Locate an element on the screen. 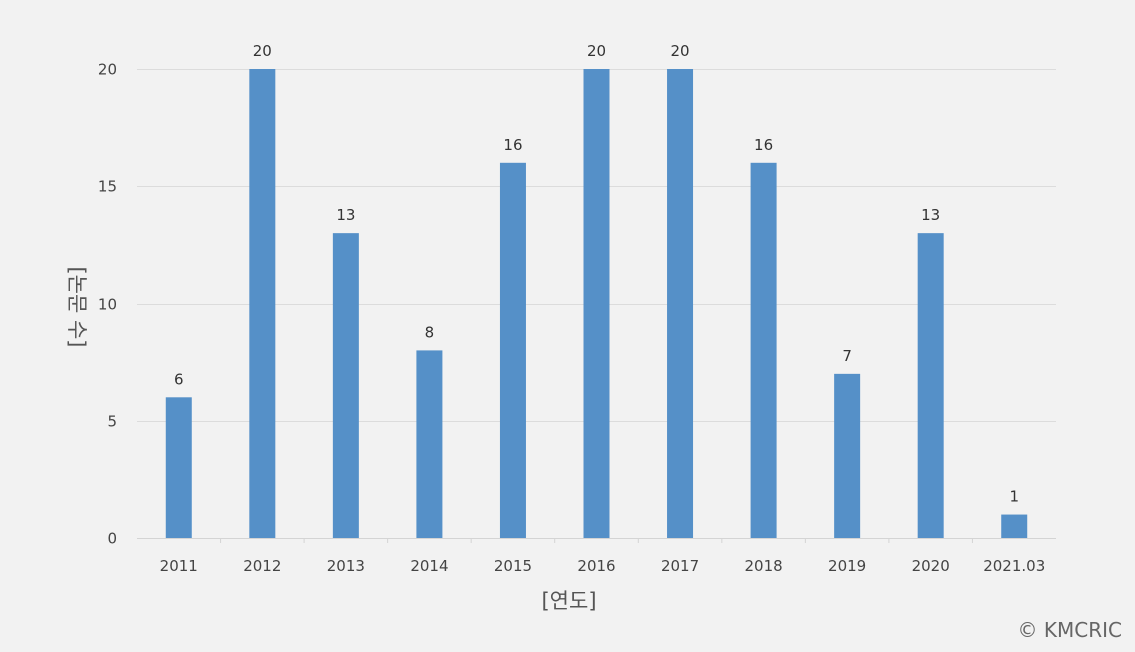 Image resolution: width=1135 pixels, height=652 pixels. y-axis-ticks: 0 5 10 15 20 is located at coordinates (107, 304).